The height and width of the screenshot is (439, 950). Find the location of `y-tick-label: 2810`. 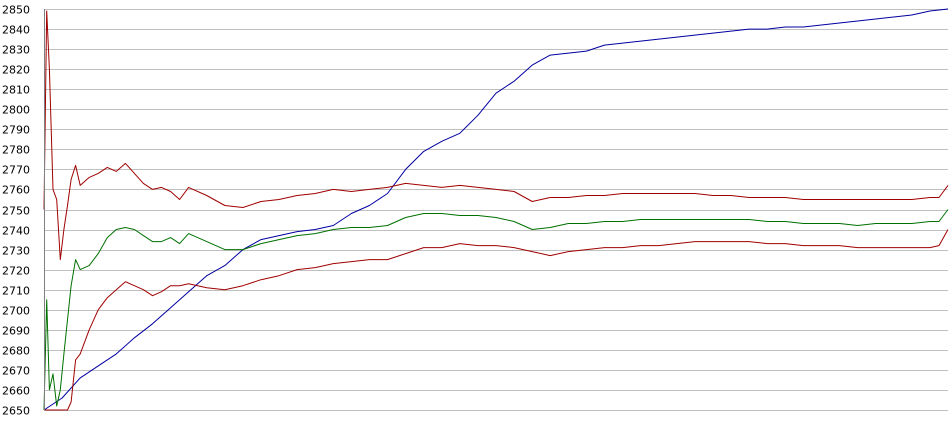

y-tick-label: 2810 is located at coordinates (16, 90).